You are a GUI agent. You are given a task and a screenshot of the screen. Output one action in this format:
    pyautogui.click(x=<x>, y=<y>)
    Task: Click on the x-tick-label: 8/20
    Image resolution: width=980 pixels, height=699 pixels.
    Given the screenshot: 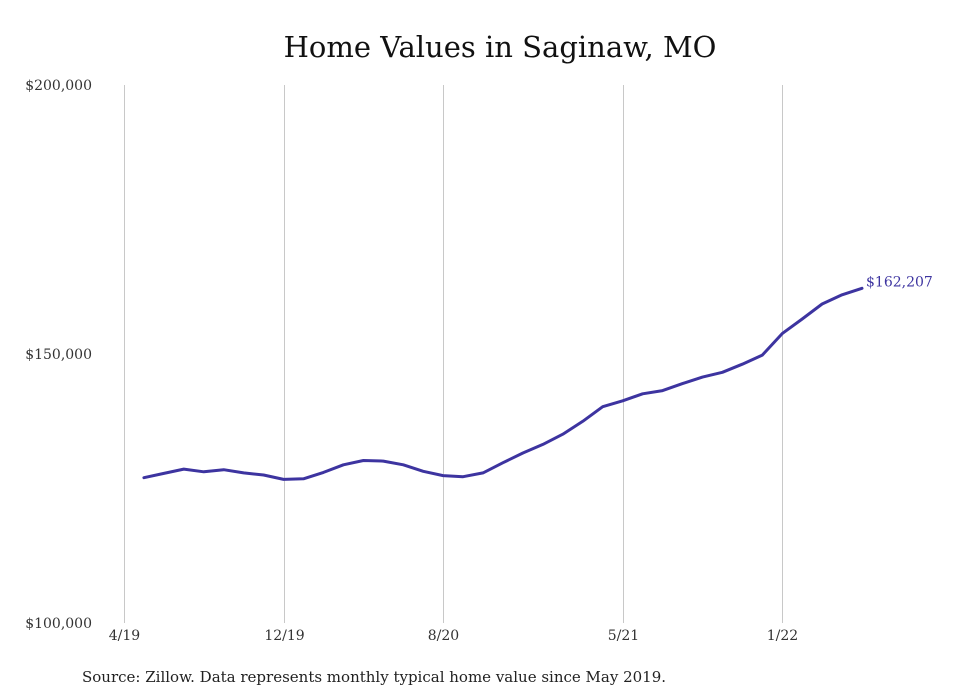 What is the action you would take?
    pyautogui.click(x=443, y=636)
    